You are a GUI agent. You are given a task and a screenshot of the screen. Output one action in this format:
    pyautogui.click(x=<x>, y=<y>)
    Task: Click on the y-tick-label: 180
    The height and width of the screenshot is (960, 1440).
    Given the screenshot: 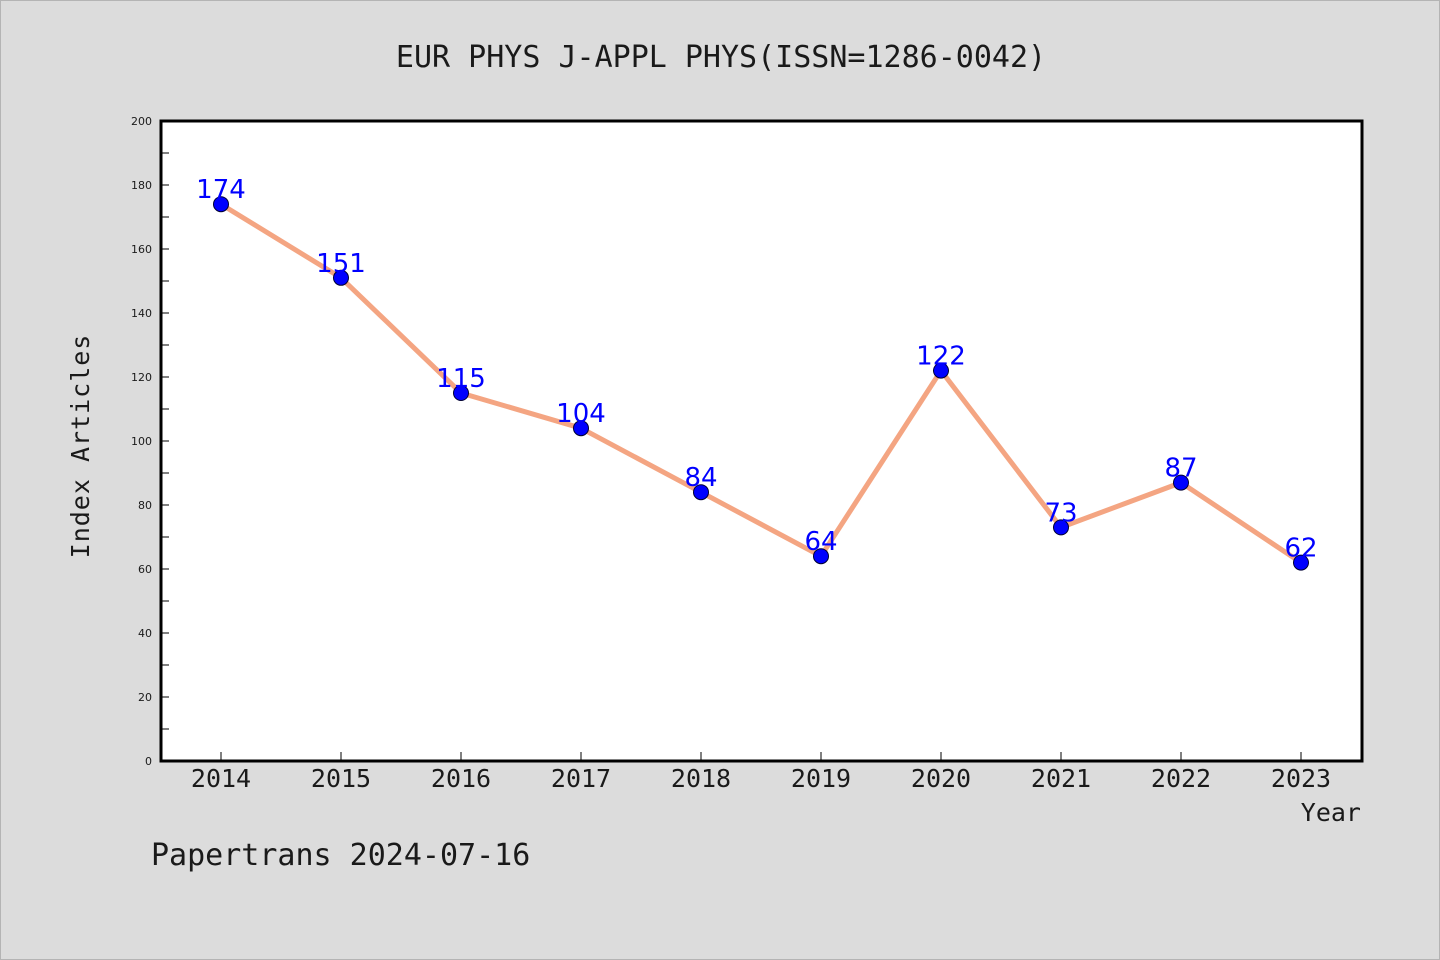 What is the action you would take?
    pyautogui.click(x=141, y=185)
    